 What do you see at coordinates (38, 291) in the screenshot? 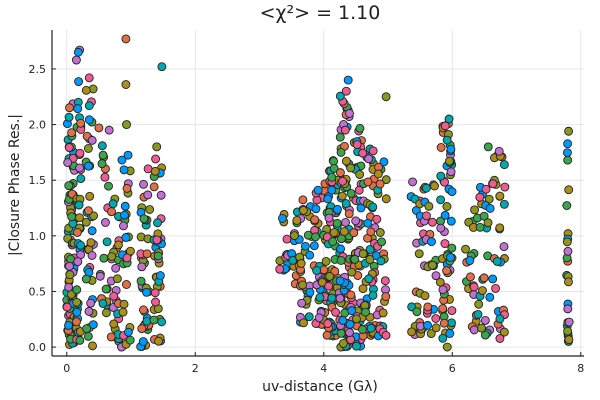
I see `y-tick-label: 0.5` at bounding box center [38, 291].